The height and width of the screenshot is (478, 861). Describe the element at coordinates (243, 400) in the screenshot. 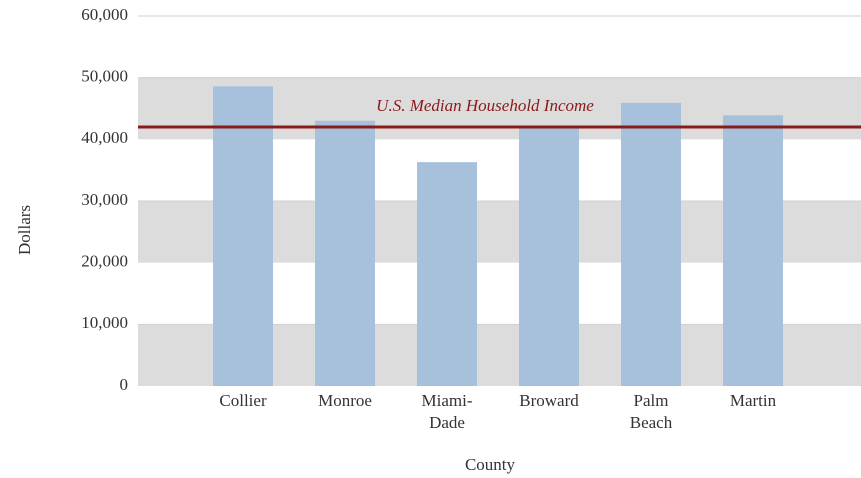

I see `x-tick-label: Collier` at that location.